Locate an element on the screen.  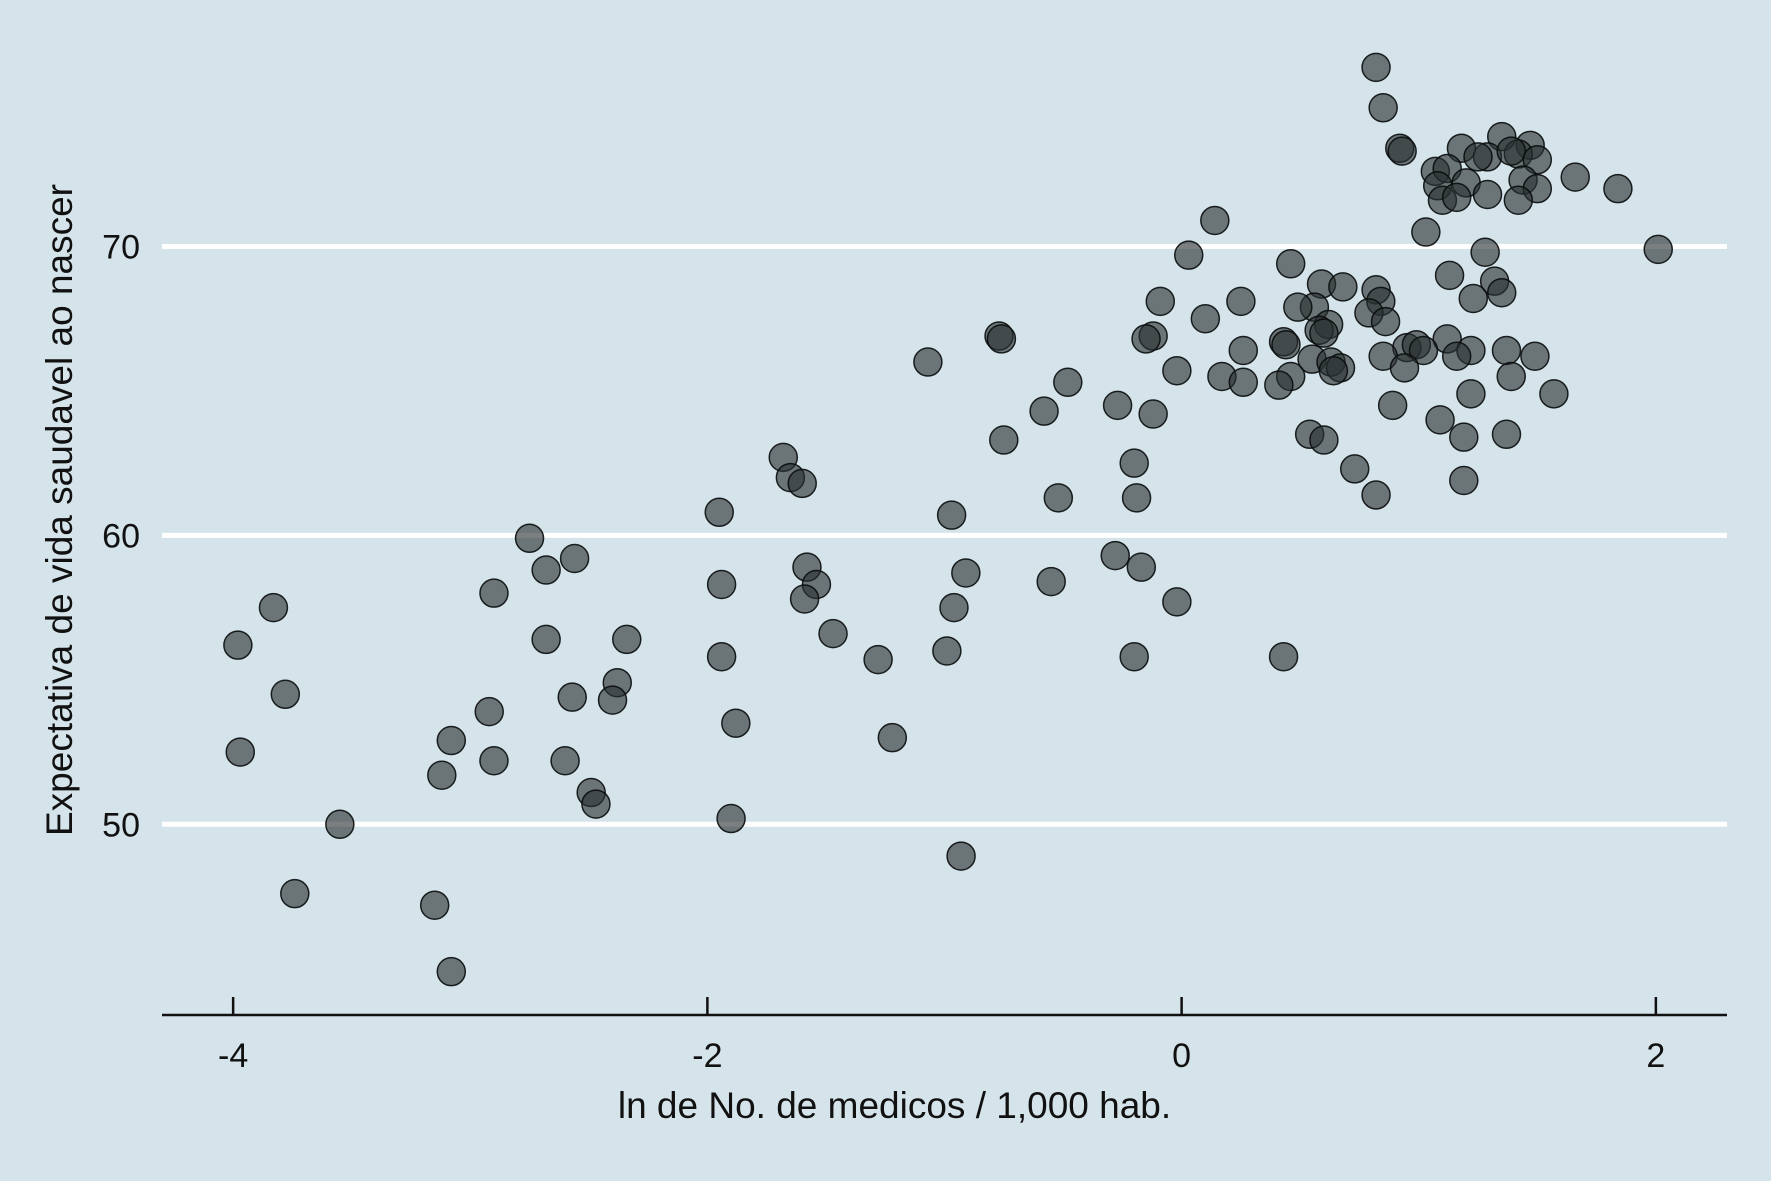
x-tick-label: -2 is located at coordinates (707, 1056).